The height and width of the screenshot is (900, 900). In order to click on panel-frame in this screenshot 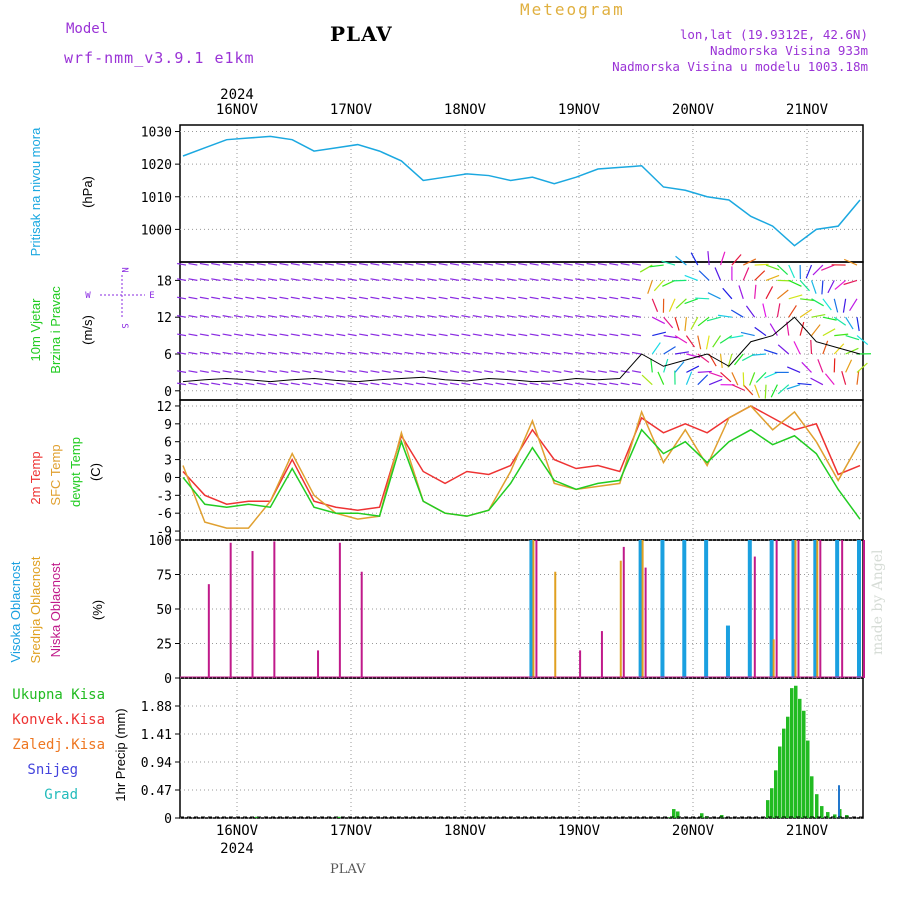, I will do `click(521, 748)`.